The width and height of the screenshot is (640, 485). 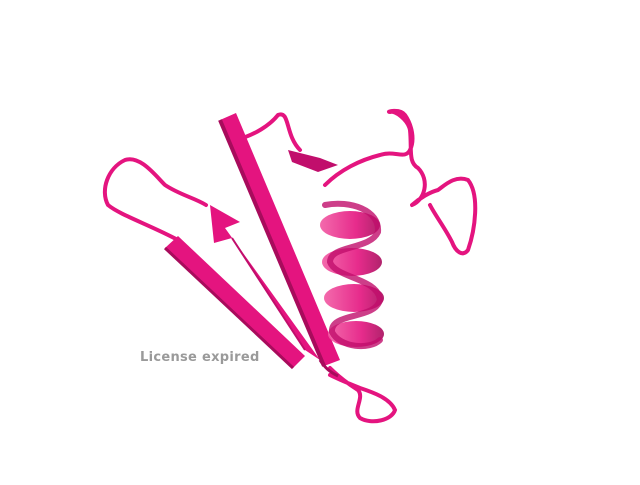 I want to click on beta-strand-2-edge, so click(x=268, y=294).